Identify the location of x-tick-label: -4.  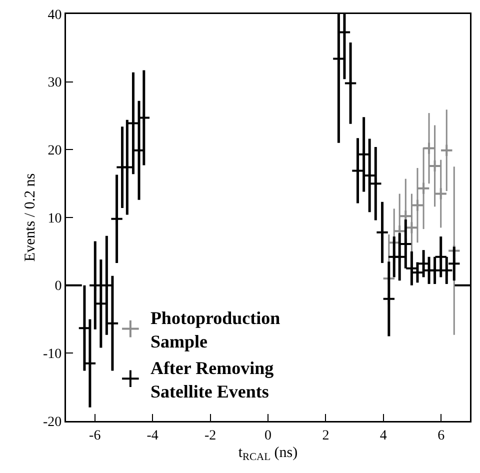
(152, 436).